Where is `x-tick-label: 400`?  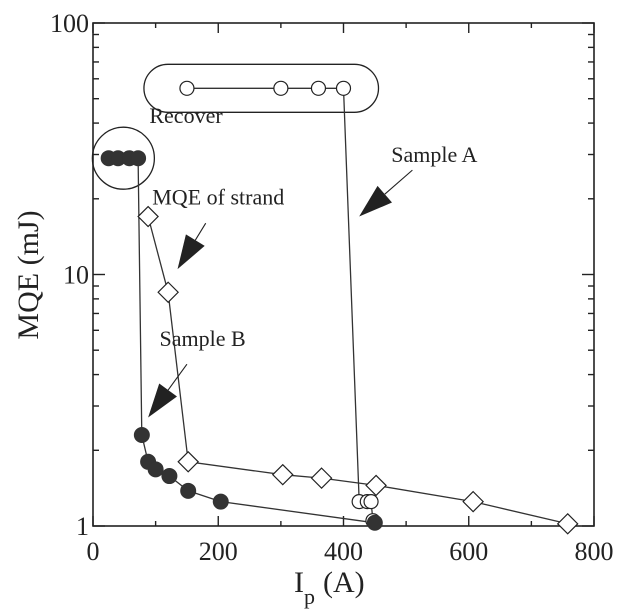
x-tick-label: 400 is located at coordinates (343, 551).